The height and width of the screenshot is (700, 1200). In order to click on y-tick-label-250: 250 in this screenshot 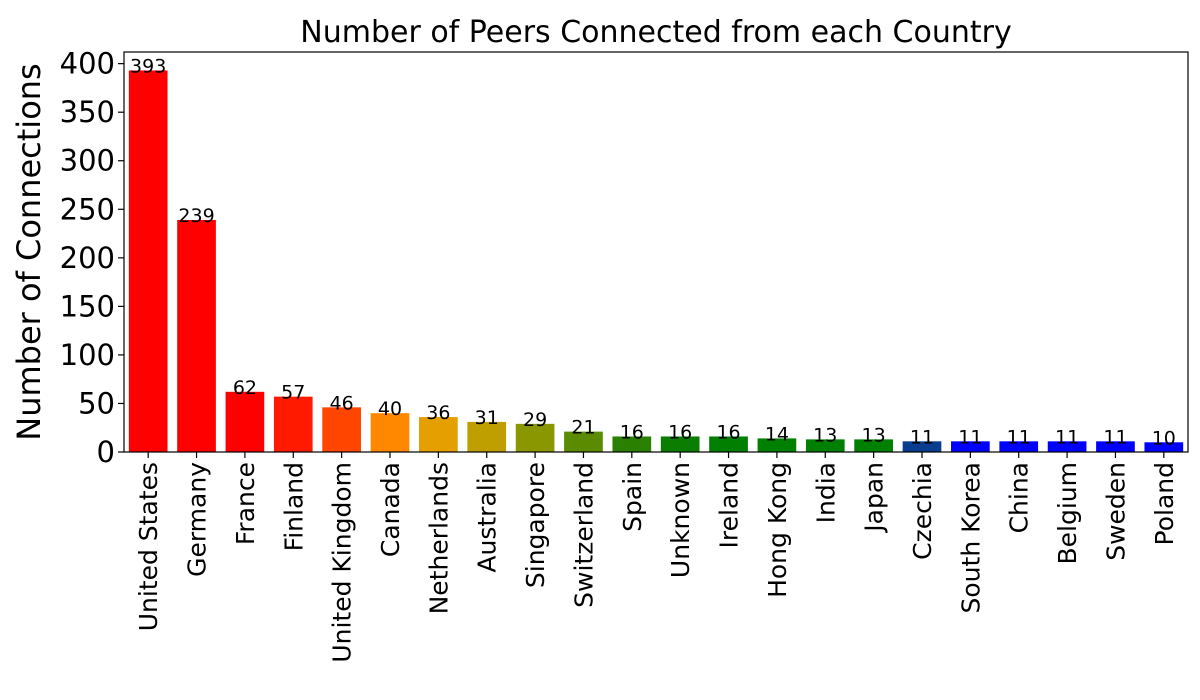, I will do `click(87, 209)`.